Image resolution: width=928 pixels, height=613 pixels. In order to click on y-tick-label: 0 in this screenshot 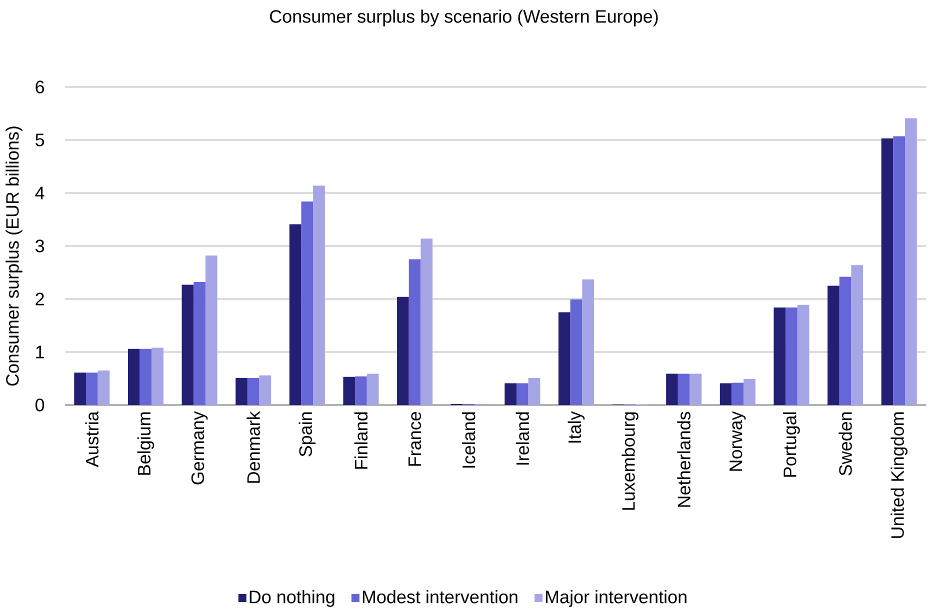, I will do `click(39, 405)`.